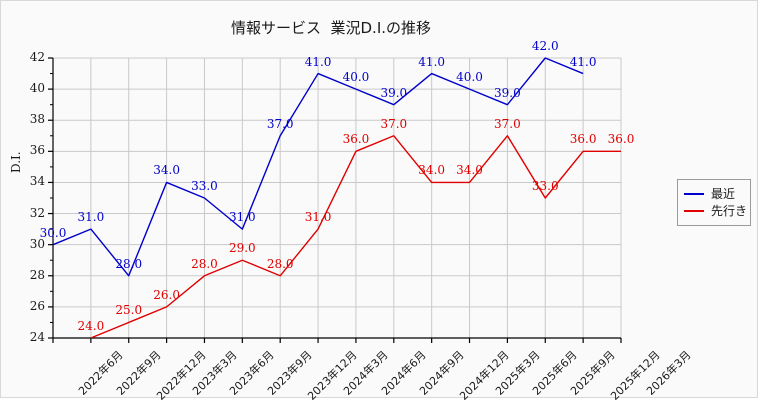 The width and height of the screenshot is (760, 404). What do you see at coordinates (37, 57) in the screenshot?
I see `y-tick-label: 42` at bounding box center [37, 57].